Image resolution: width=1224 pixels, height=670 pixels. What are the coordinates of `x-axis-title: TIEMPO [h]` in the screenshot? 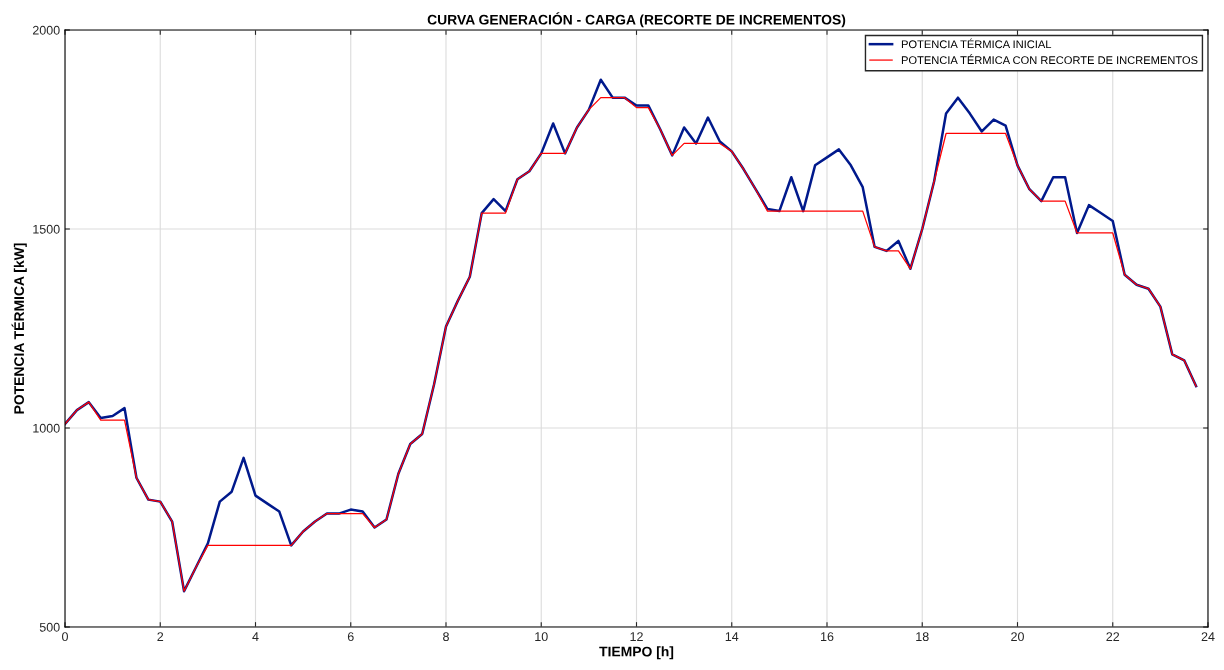 It's located at (636, 653).